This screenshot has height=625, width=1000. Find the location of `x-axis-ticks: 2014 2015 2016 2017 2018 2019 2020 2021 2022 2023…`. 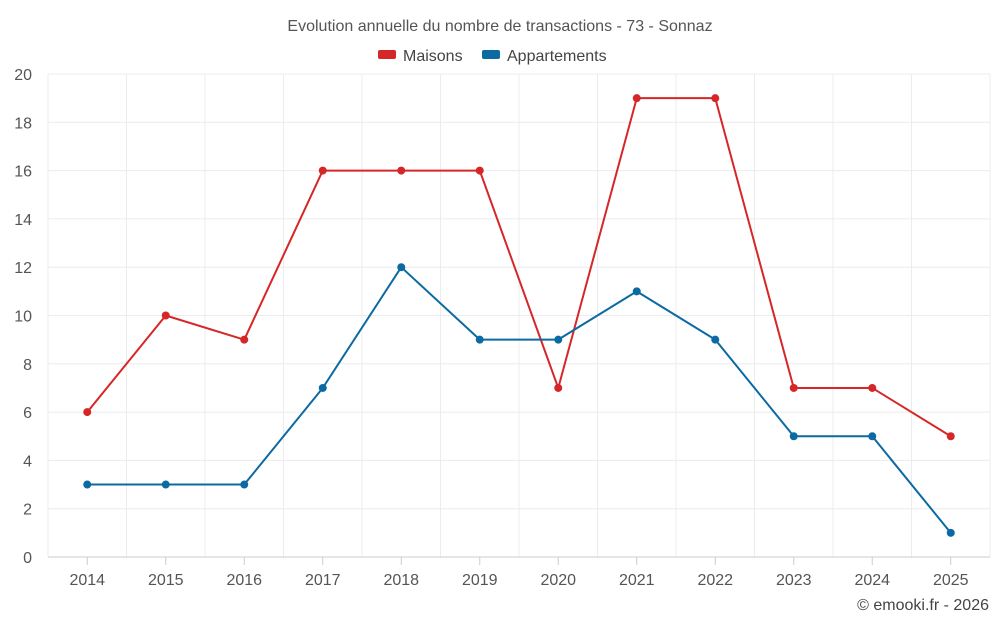

x-axis-ticks: 2014 2015 2016 2017 2018 2019 2020 2021 2022 2023… is located at coordinates (519, 573).